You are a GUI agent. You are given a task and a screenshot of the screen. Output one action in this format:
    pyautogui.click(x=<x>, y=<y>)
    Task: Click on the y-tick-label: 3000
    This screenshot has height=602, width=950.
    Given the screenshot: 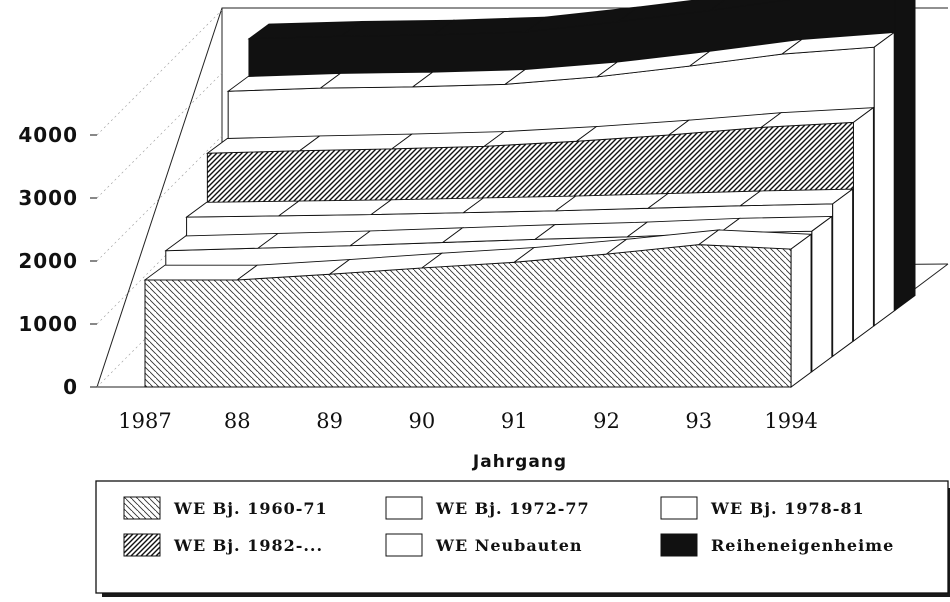 What is the action you would take?
    pyautogui.click(x=48, y=198)
    